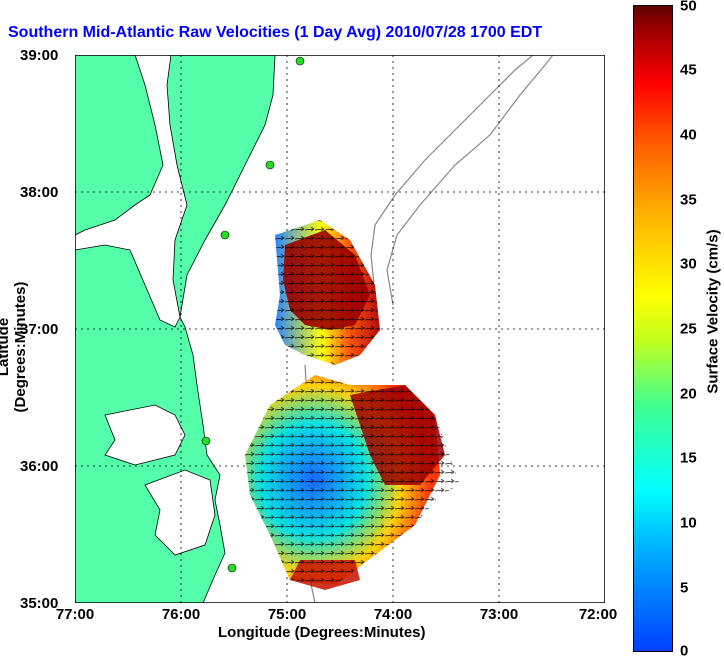 The height and width of the screenshot is (660, 724). Describe the element at coordinates (713, 311) in the screenshot. I see `colorbar-label: Surface Velocity (cm/s)` at that location.